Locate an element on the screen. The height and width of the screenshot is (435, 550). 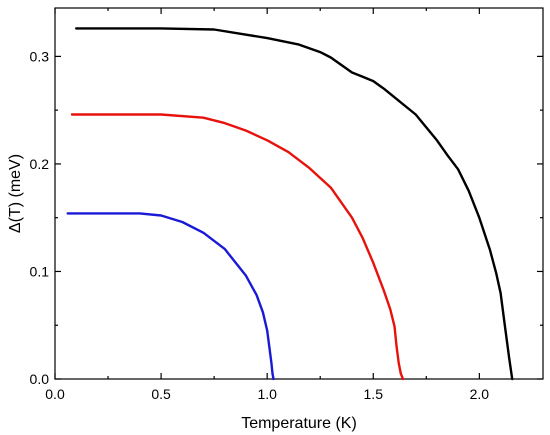
y-tick-label: 0.3 is located at coordinates (40, 56).